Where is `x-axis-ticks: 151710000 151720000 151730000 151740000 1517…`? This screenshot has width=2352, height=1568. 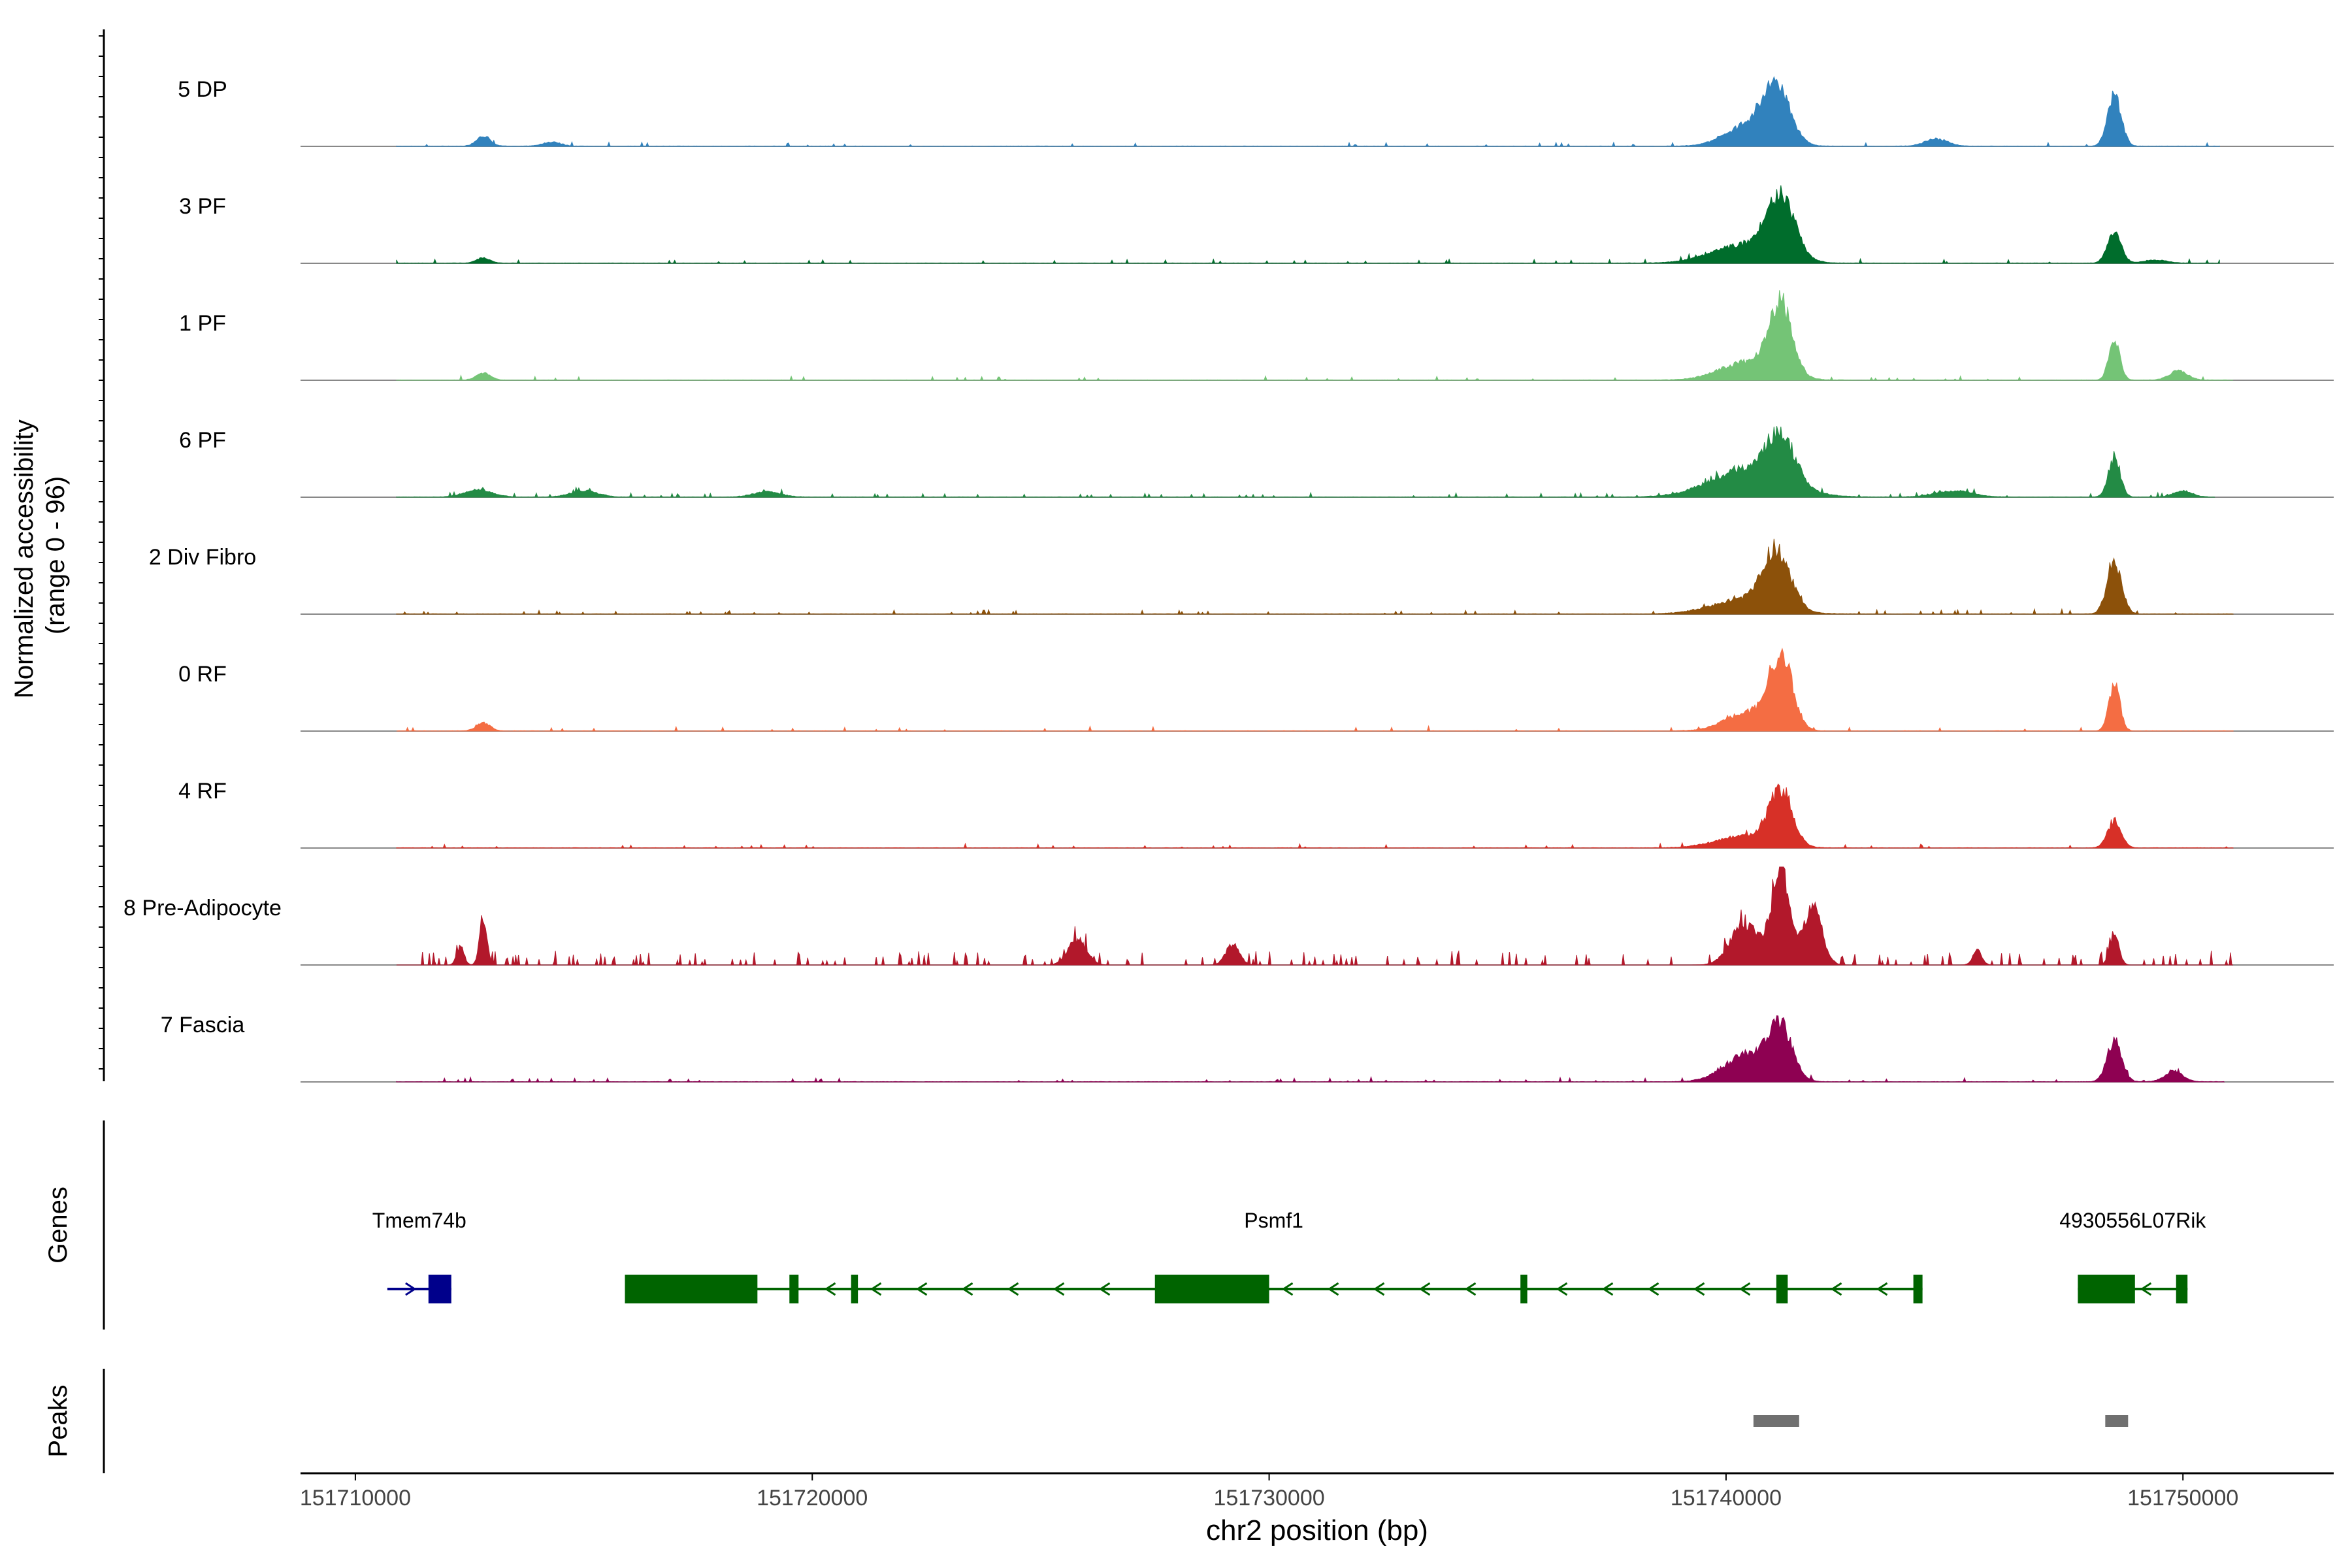
x-axis-ticks: 151710000 151720000 151730000 151740000 1517… is located at coordinates (1269, 1492).